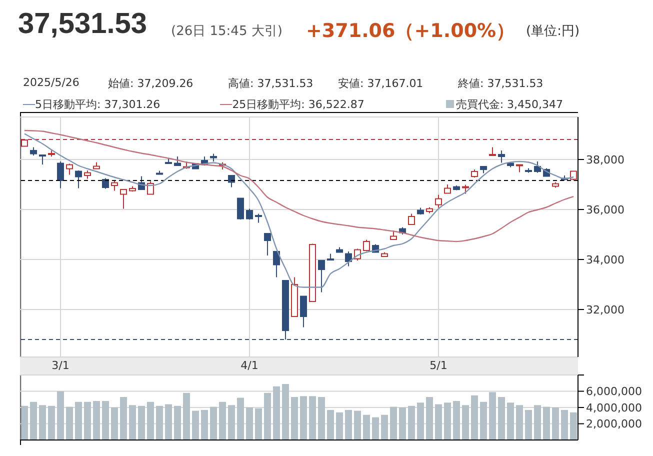 The image size is (653, 456). Describe the element at coordinates (61, 365) in the screenshot. I see `x-tick-label: 3/1` at that location.